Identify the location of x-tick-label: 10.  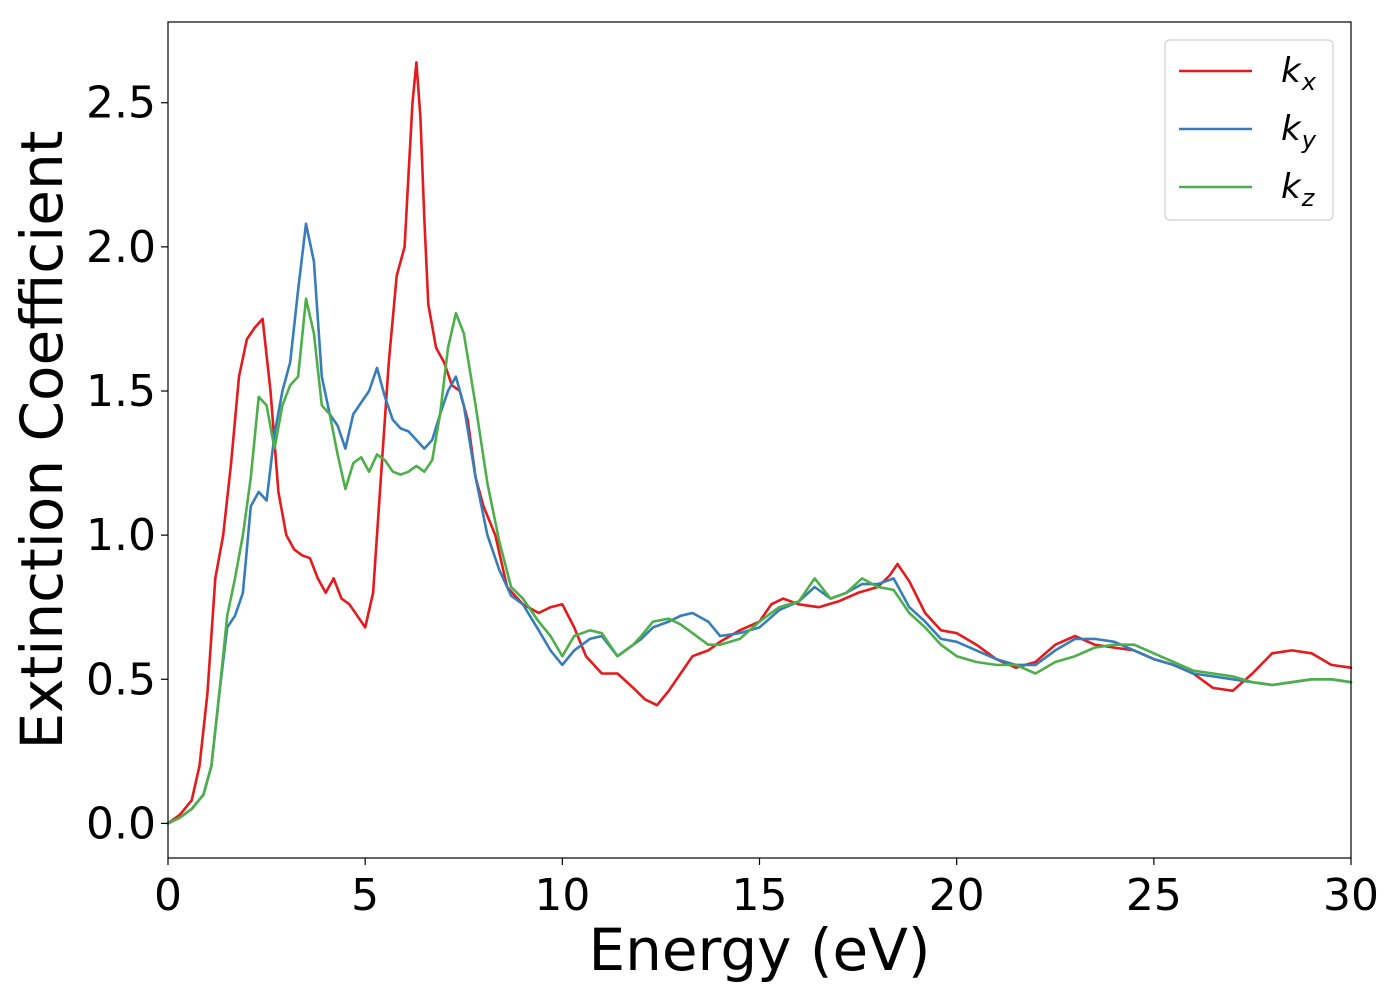
(562, 895).